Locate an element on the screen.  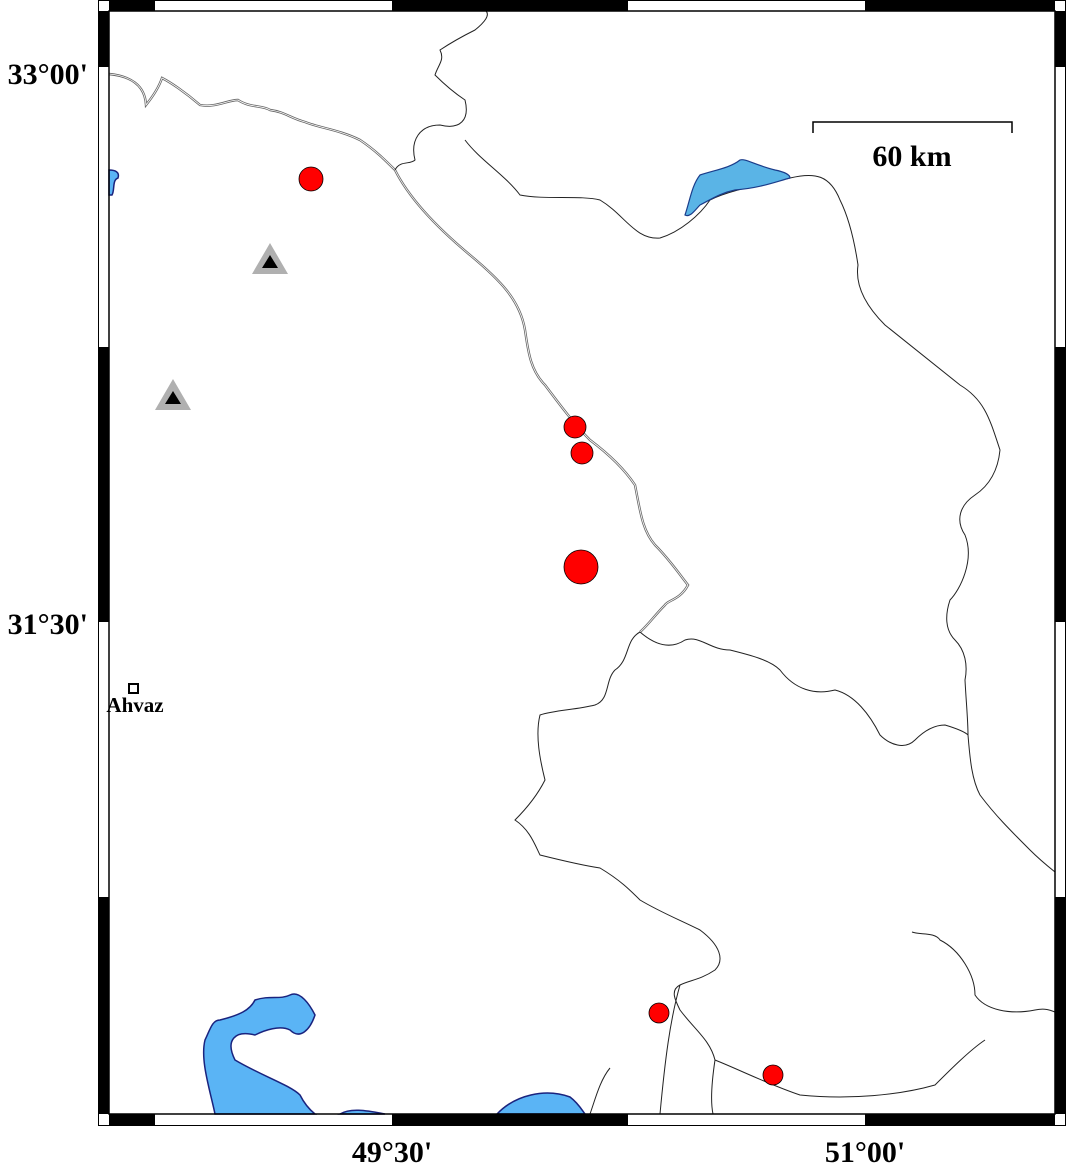
border-south-b is located at coordinates (617, 873).